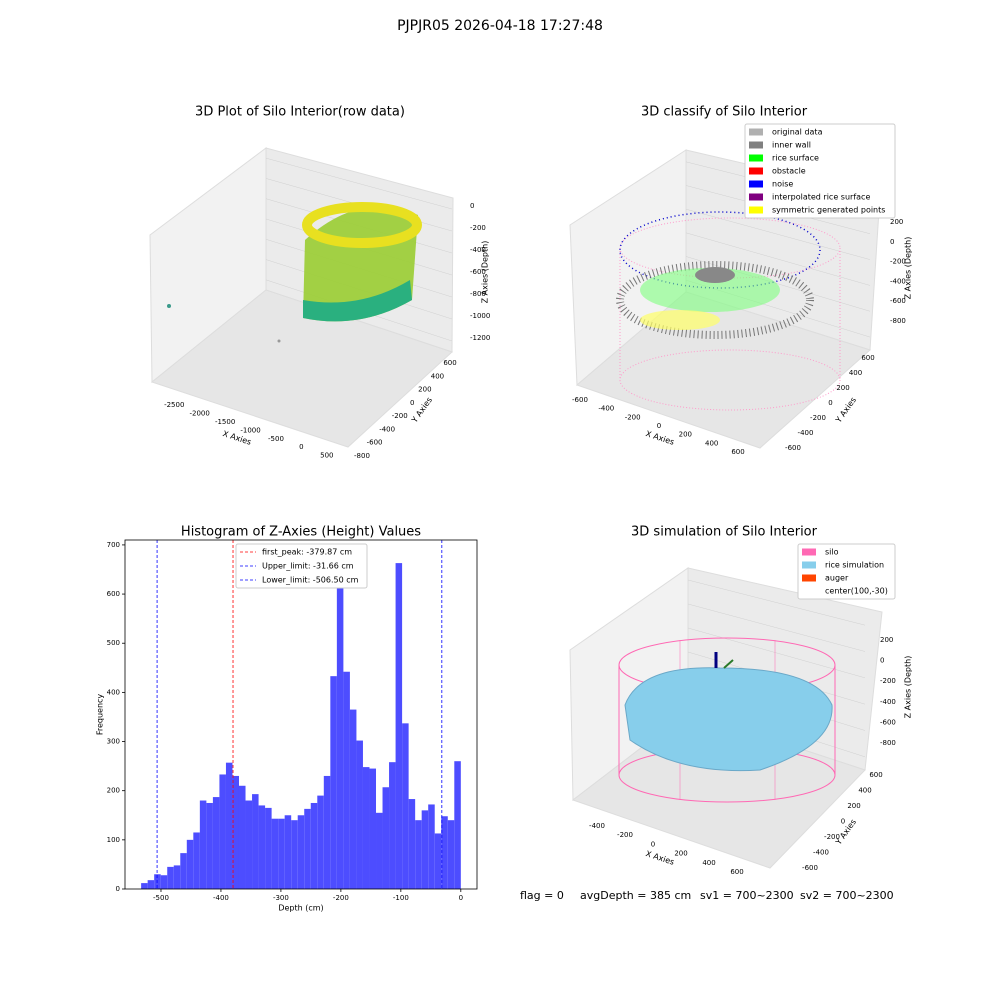 The height and width of the screenshot is (1000, 1000). I want to click on chart-title: Histogram of Z-Axies (Height) Values, so click(301, 532).